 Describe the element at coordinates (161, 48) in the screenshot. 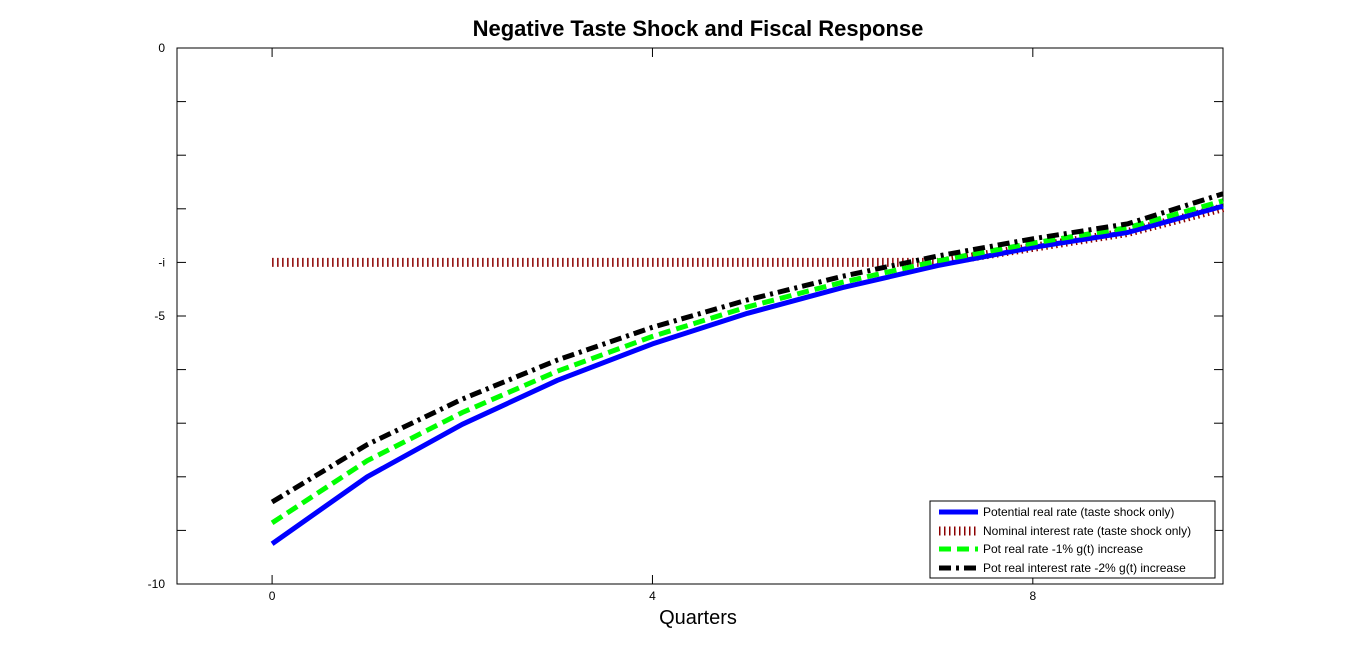

I see `y-tick-label: 0` at that location.